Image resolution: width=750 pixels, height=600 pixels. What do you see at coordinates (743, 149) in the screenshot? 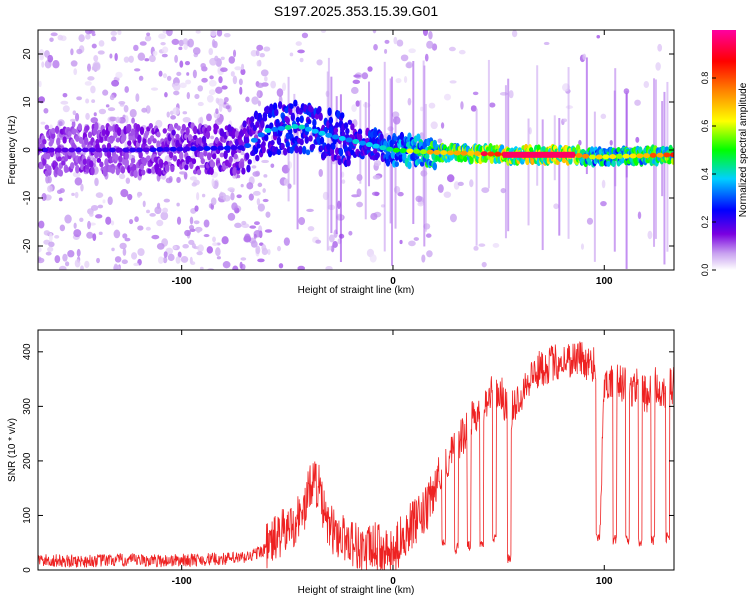
I see `colorbar-label: Normalized spectral amplitude` at bounding box center [743, 149].